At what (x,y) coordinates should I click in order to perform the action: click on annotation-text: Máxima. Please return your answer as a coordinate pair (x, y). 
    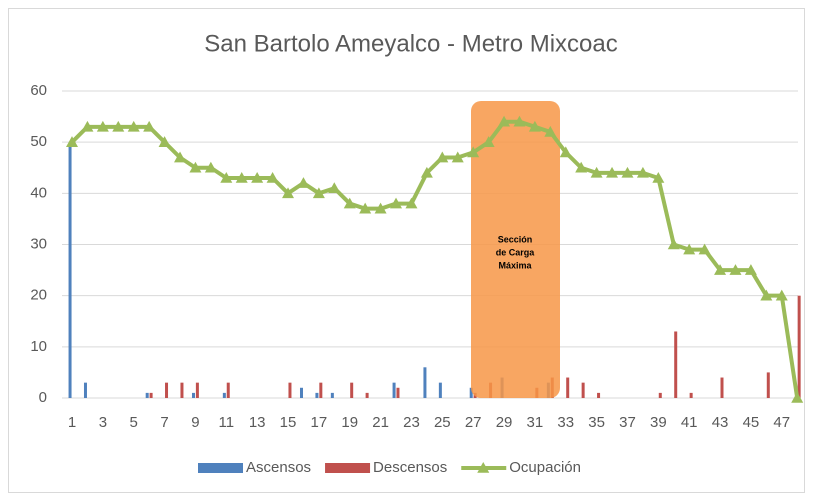
    Looking at the image, I should click on (515, 265).